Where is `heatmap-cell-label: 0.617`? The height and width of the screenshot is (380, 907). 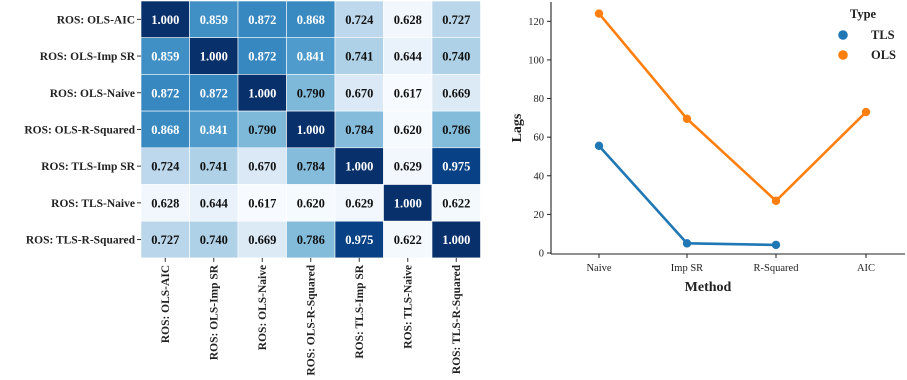 heatmap-cell-label: 0.617 is located at coordinates (262, 203).